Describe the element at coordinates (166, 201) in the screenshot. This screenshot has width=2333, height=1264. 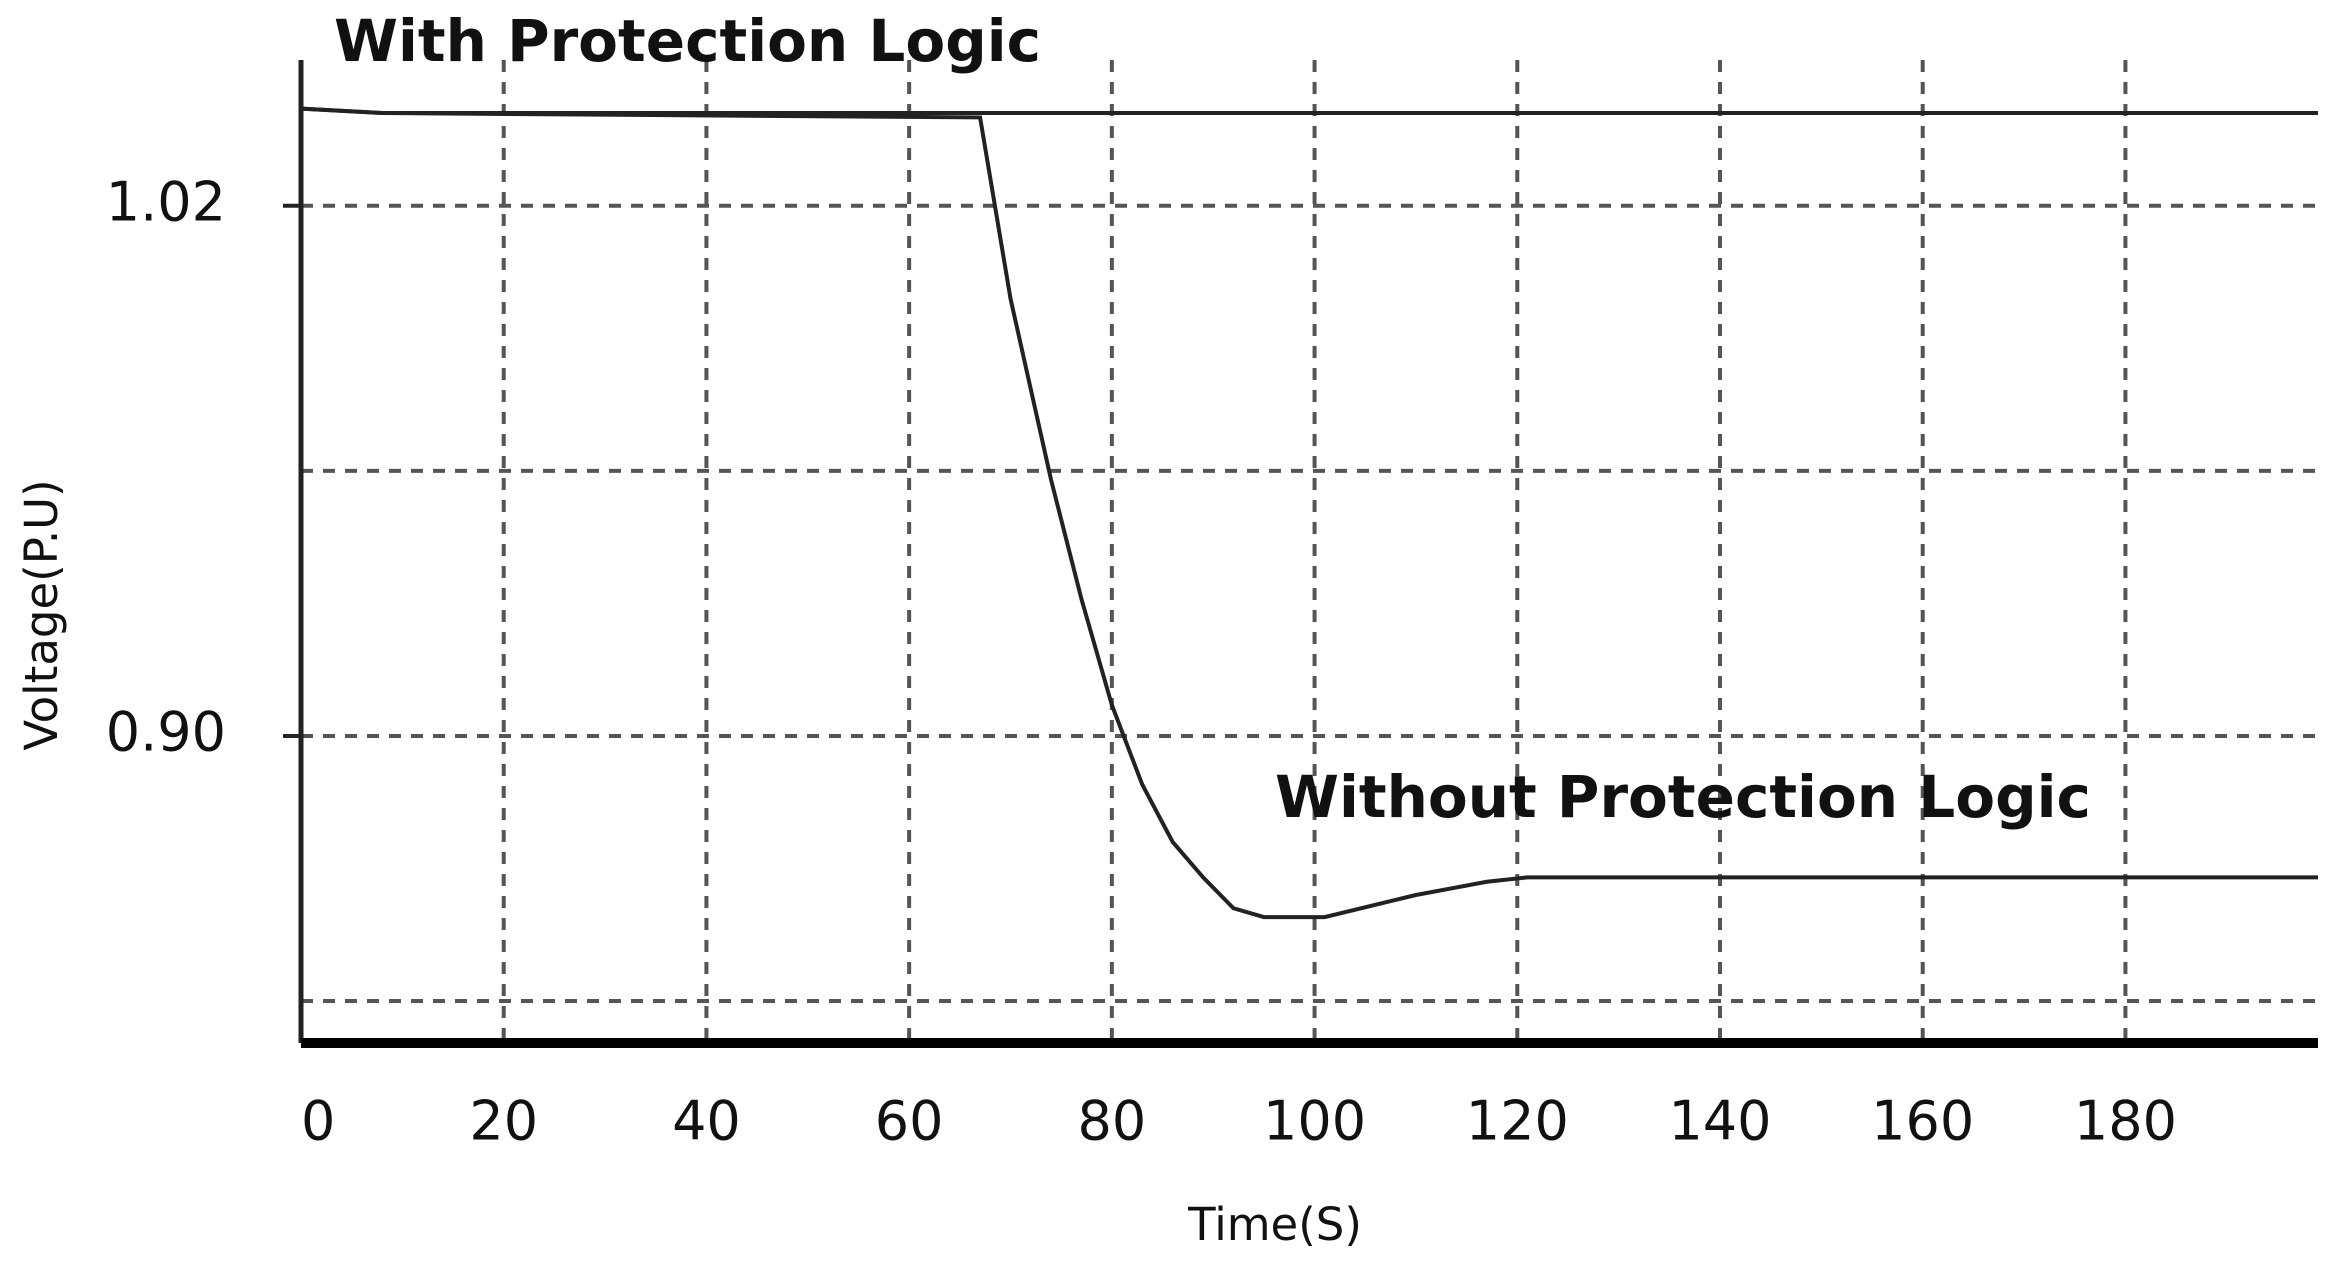
I see `y-tick-label: 1.02` at that location.